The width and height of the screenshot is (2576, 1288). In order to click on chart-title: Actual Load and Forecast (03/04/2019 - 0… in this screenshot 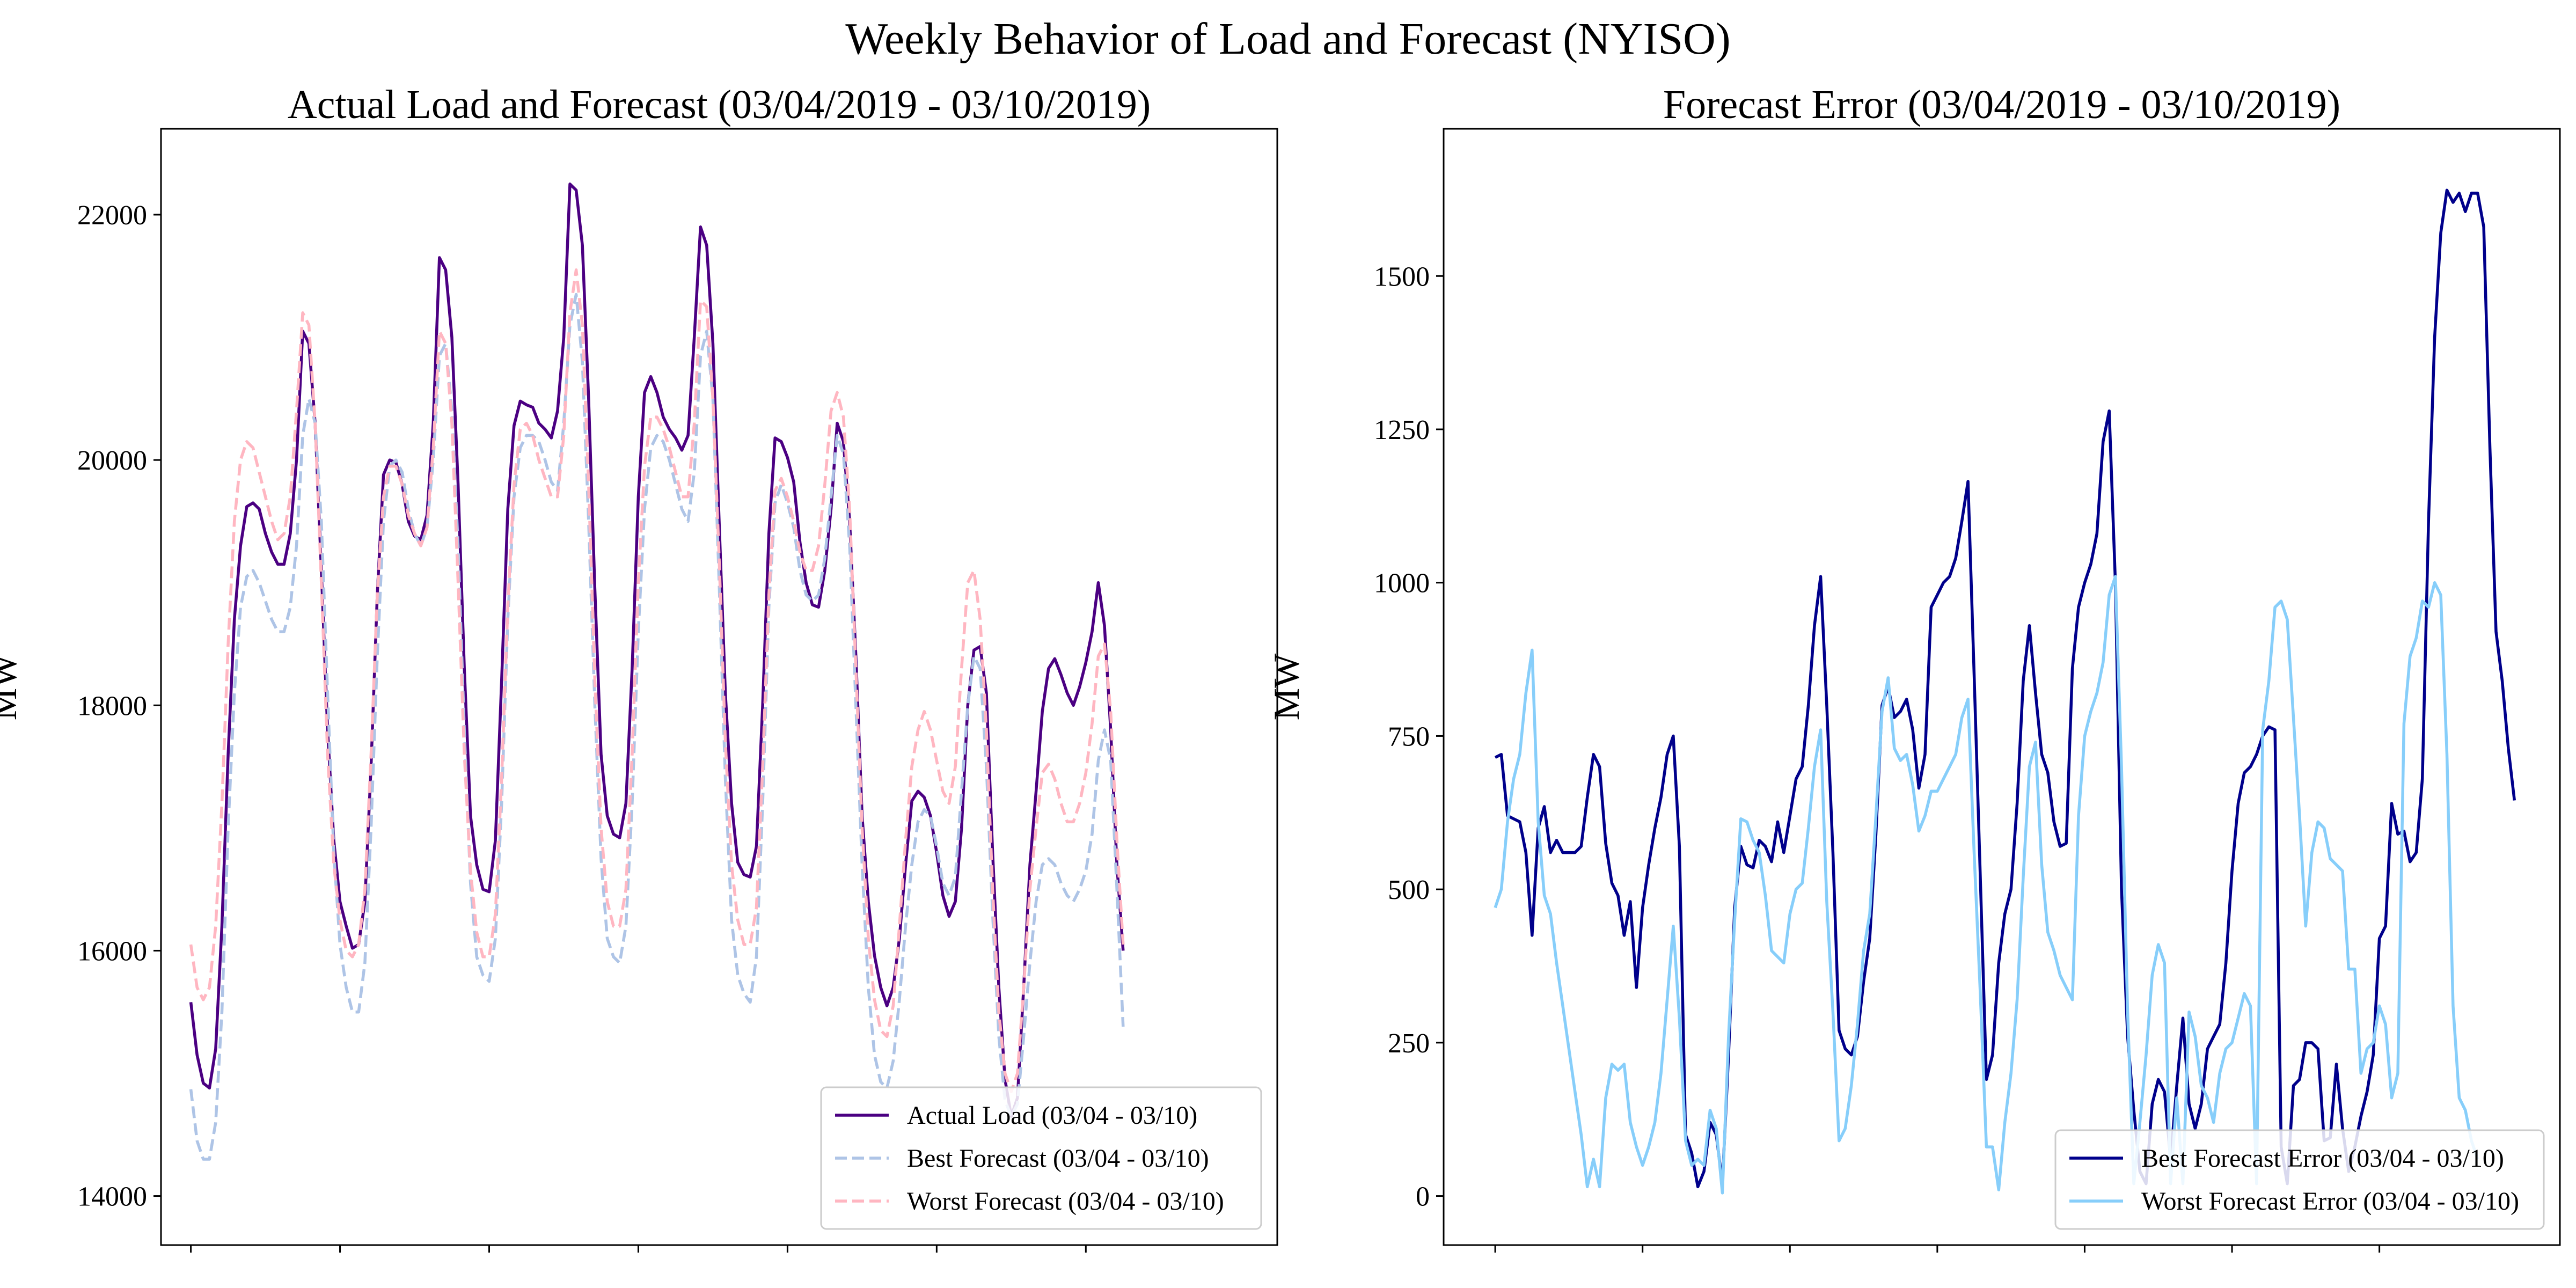, I will do `click(719, 104)`.